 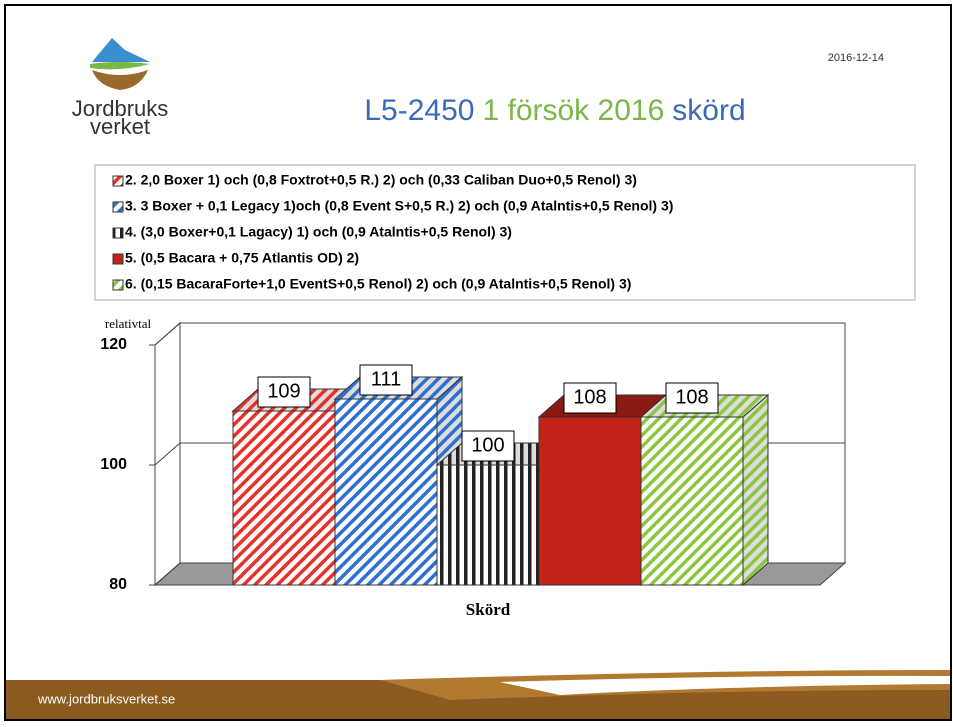 I want to click on y-tick-label: 100, so click(x=113, y=464).